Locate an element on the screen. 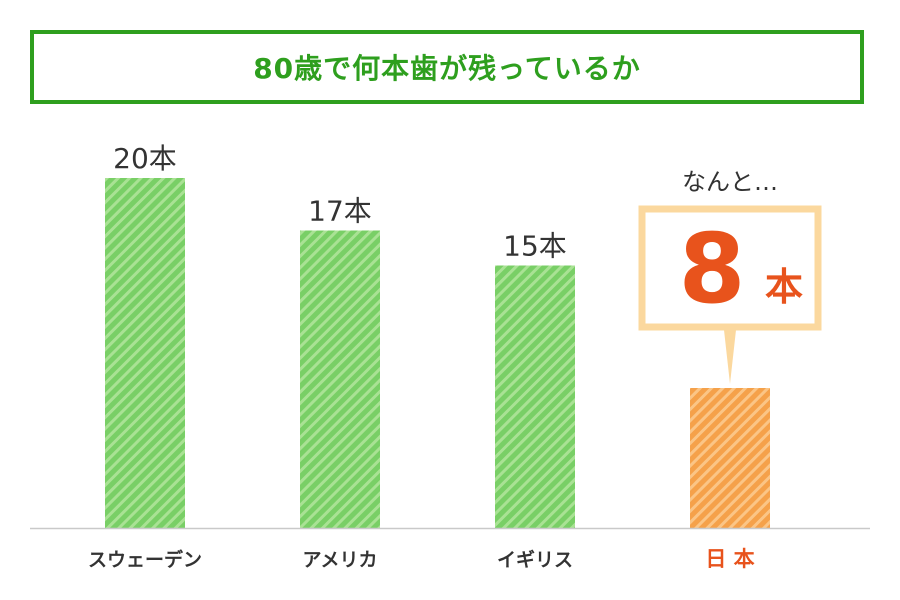 This screenshot has width=900, height=600. value-label-1: 20本 is located at coordinates (145, 158).